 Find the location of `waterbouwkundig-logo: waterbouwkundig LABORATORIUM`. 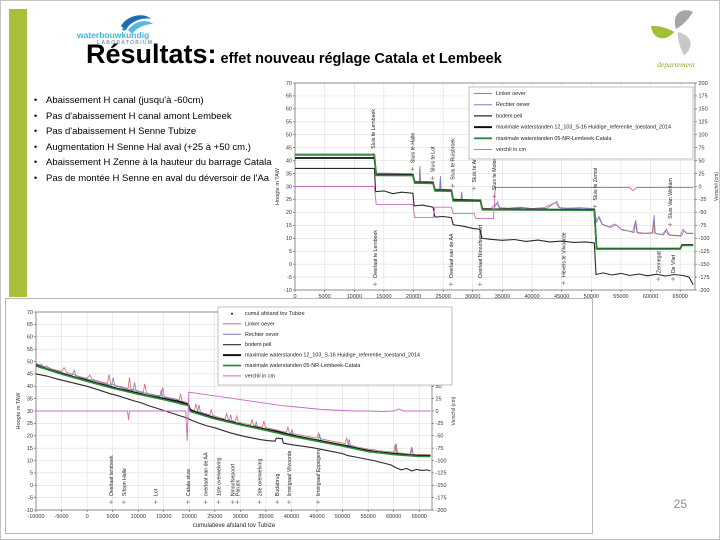

waterbouwkundig-logo: waterbouwkundig LABORATORIUM is located at coordinates (132, 31).